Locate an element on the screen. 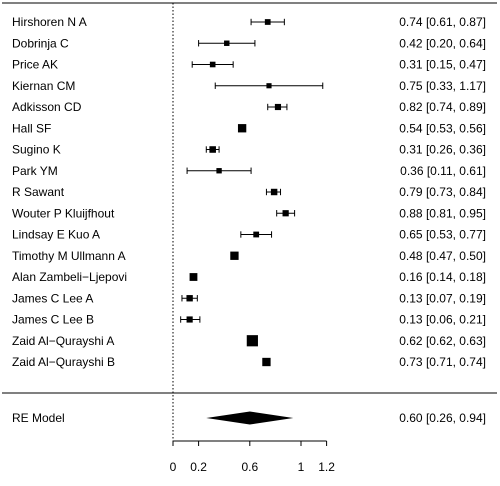  x-tick-label: 1.2 is located at coordinates (326, 467).